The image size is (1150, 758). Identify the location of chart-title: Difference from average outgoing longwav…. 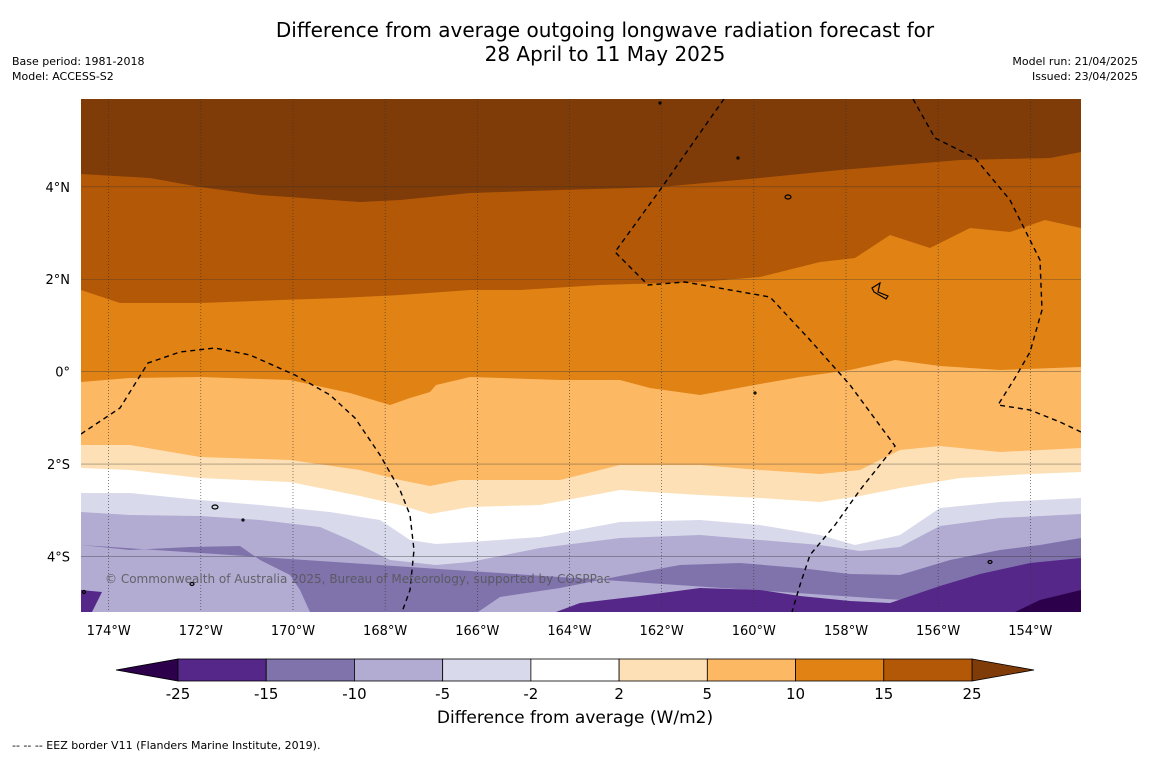
(605, 42).